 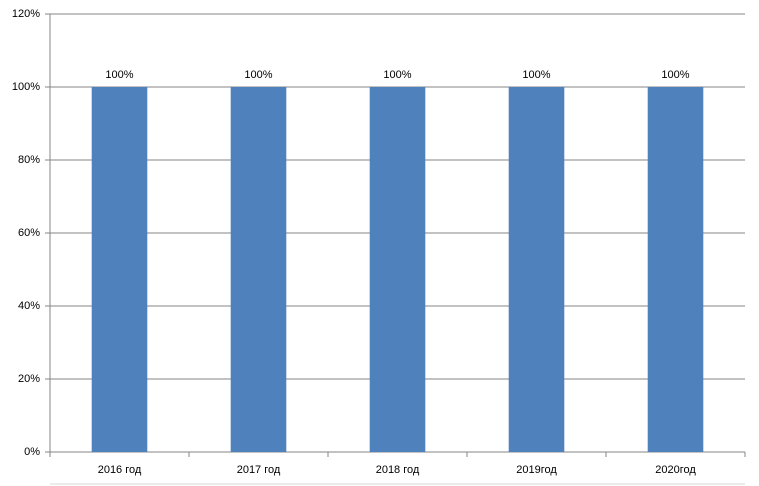 What do you see at coordinates (536, 470) in the screenshot?
I see `x-tick-label: 2019год` at bounding box center [536, 470].